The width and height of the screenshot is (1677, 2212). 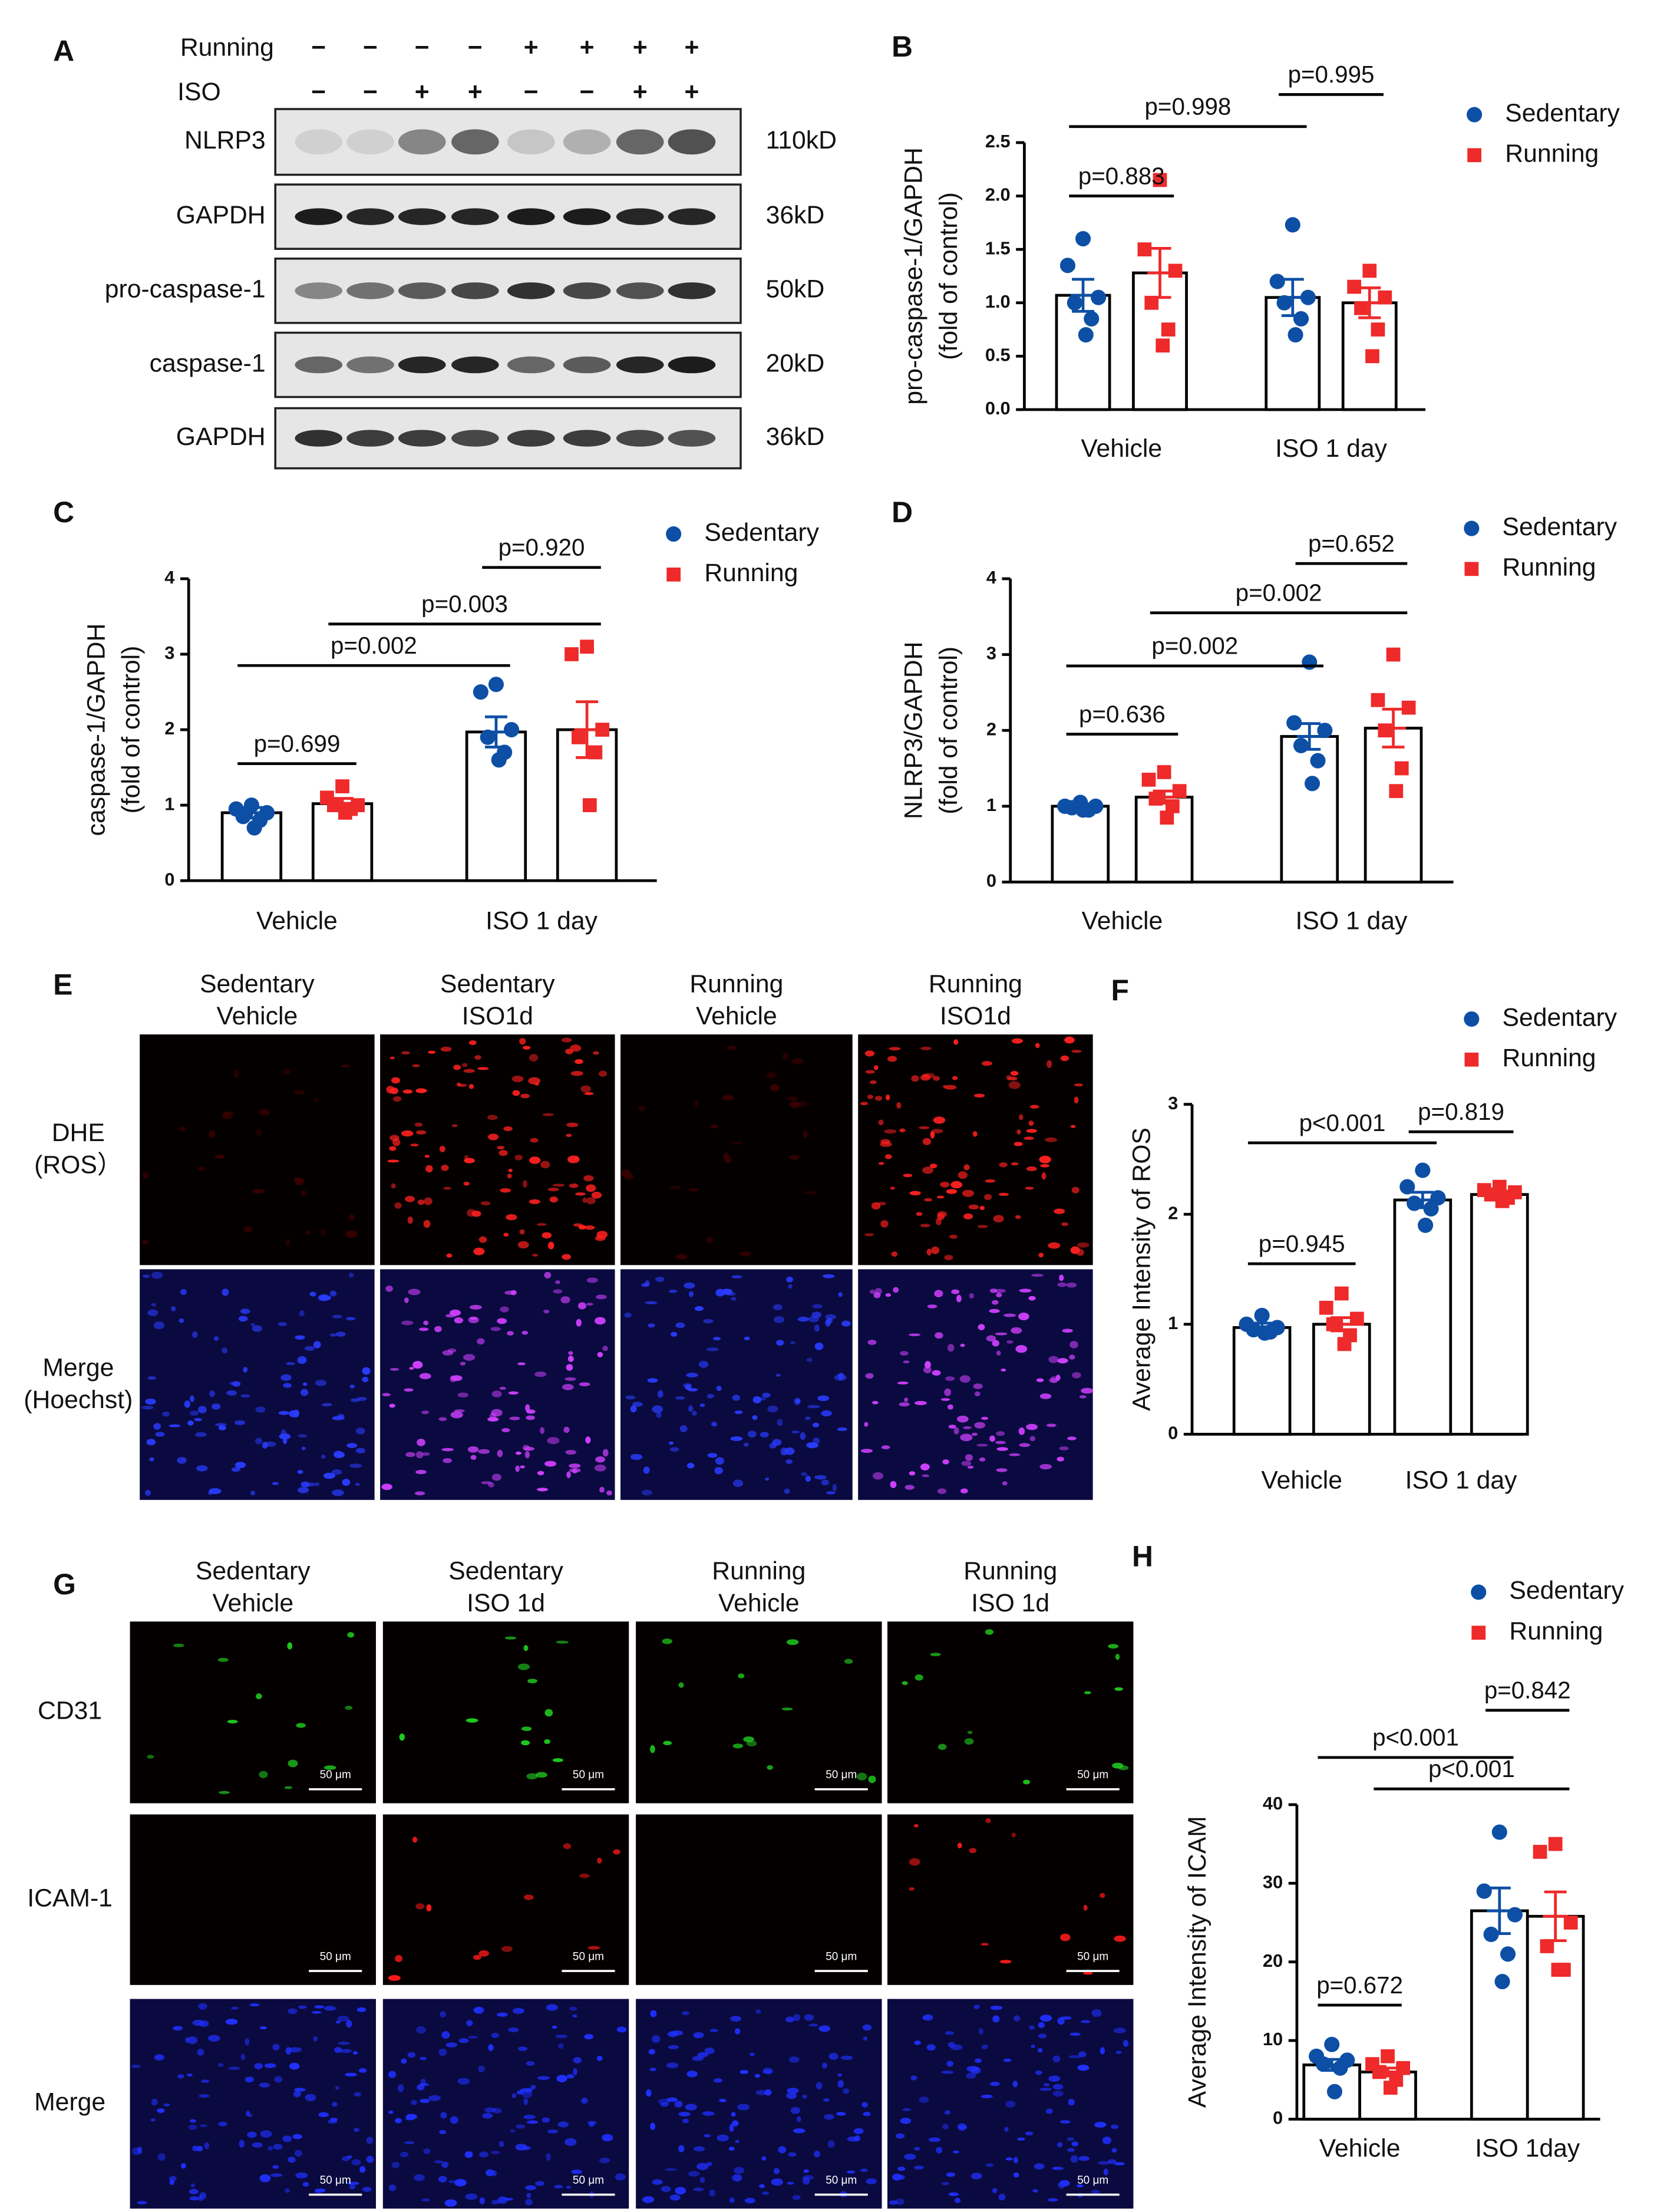 What do you see at coordinates (1309, 810) in the screenshot?
I see `bar` at bounding box center [1309, 810].